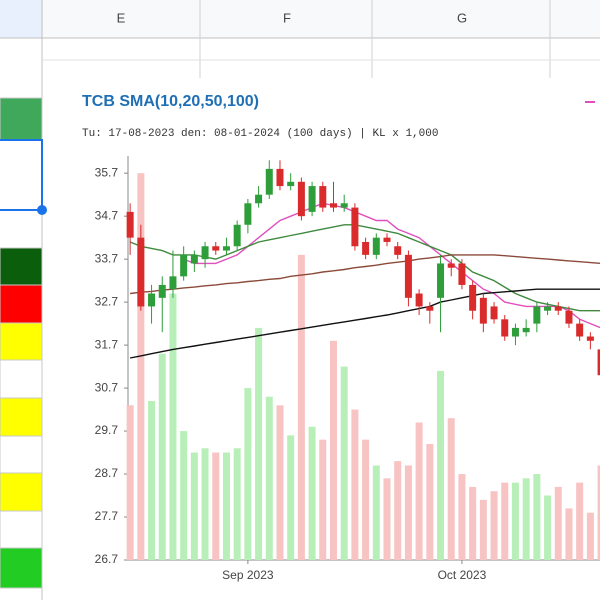 This screenshot has height=600, width=600. I want to click on y-tick-label: 29.7, so click(107, 430).